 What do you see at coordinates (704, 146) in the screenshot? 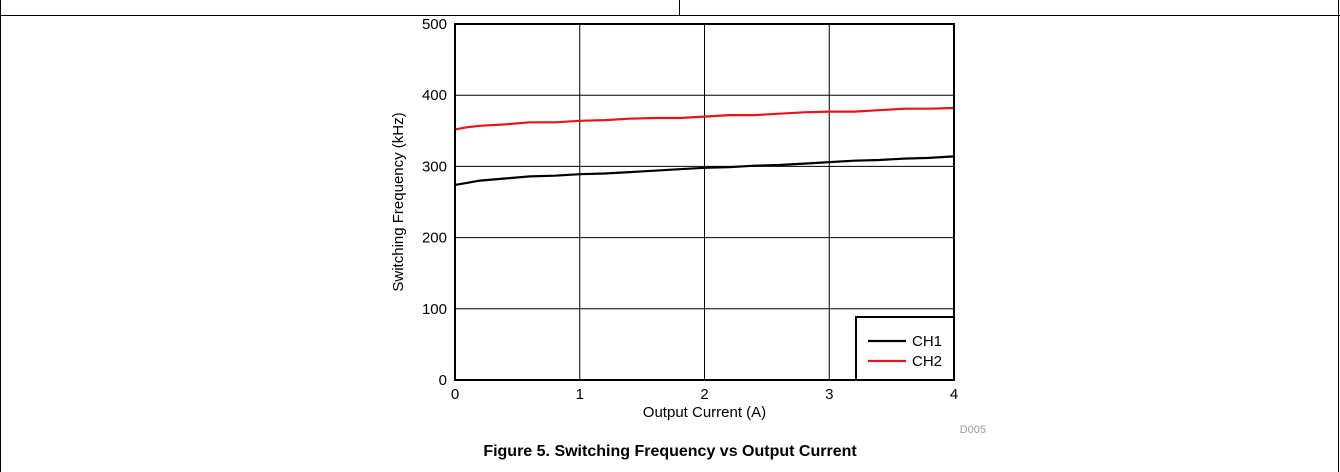
I see `chart-series` at bounding box center [704, 146].